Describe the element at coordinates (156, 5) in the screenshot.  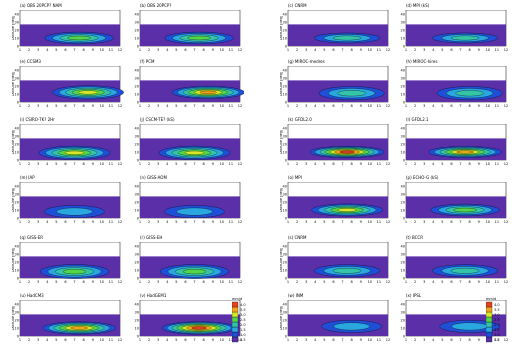
I see `panel-title: (b) OBS 20PCP?` at that location.